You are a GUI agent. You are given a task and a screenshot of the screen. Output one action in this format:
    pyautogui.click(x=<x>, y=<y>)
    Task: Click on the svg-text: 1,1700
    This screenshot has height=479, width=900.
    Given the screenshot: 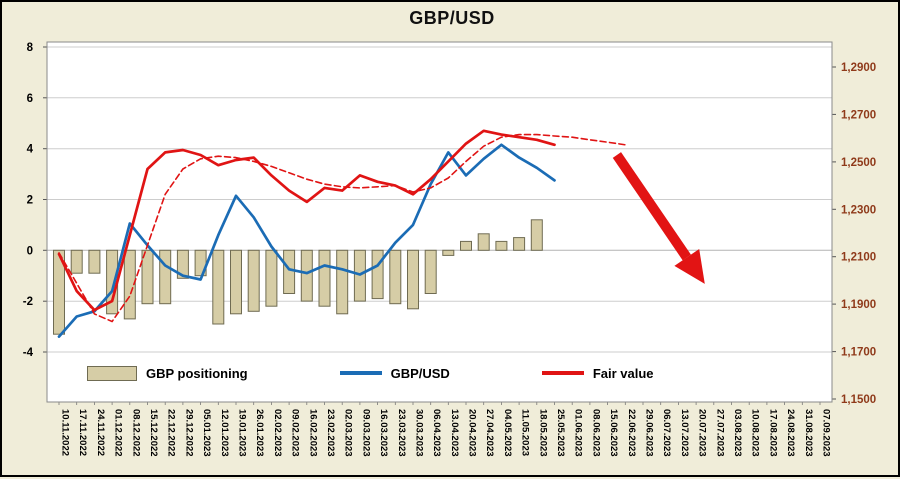 What is the action you would take?
    pyautogui.click(x=858, y=353)
    